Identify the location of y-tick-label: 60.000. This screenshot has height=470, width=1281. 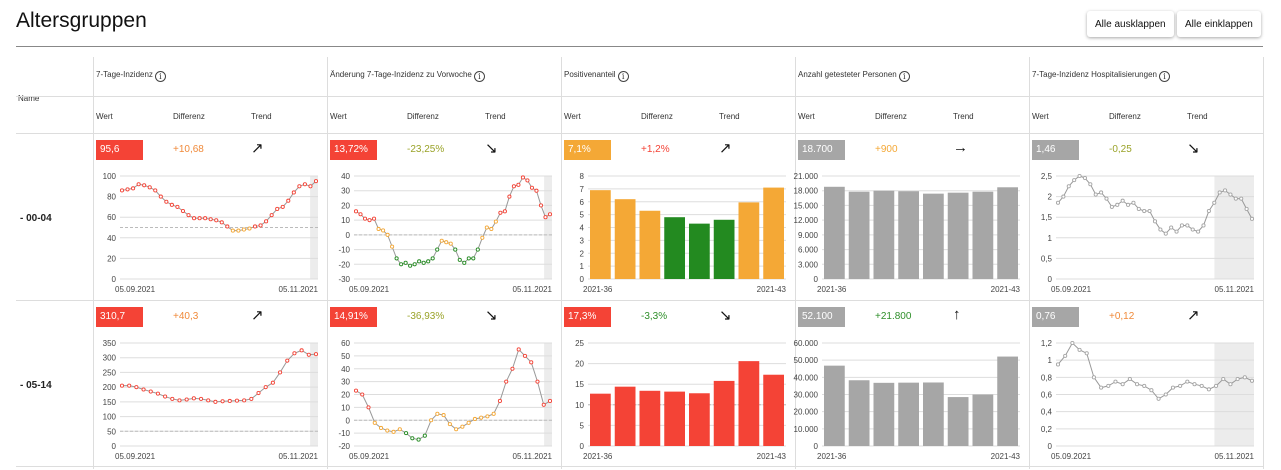
(806, 343).